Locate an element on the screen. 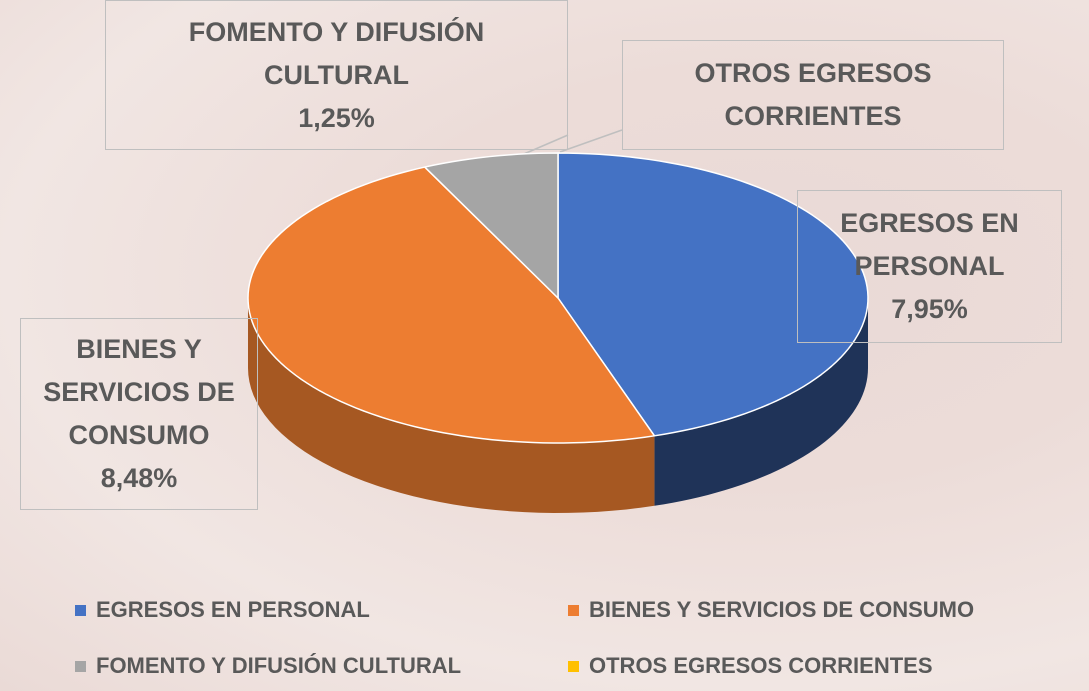  legend-item: FOMENTO Y DIFUSIÓN CULTURAL is located at coordinates (268, 666).